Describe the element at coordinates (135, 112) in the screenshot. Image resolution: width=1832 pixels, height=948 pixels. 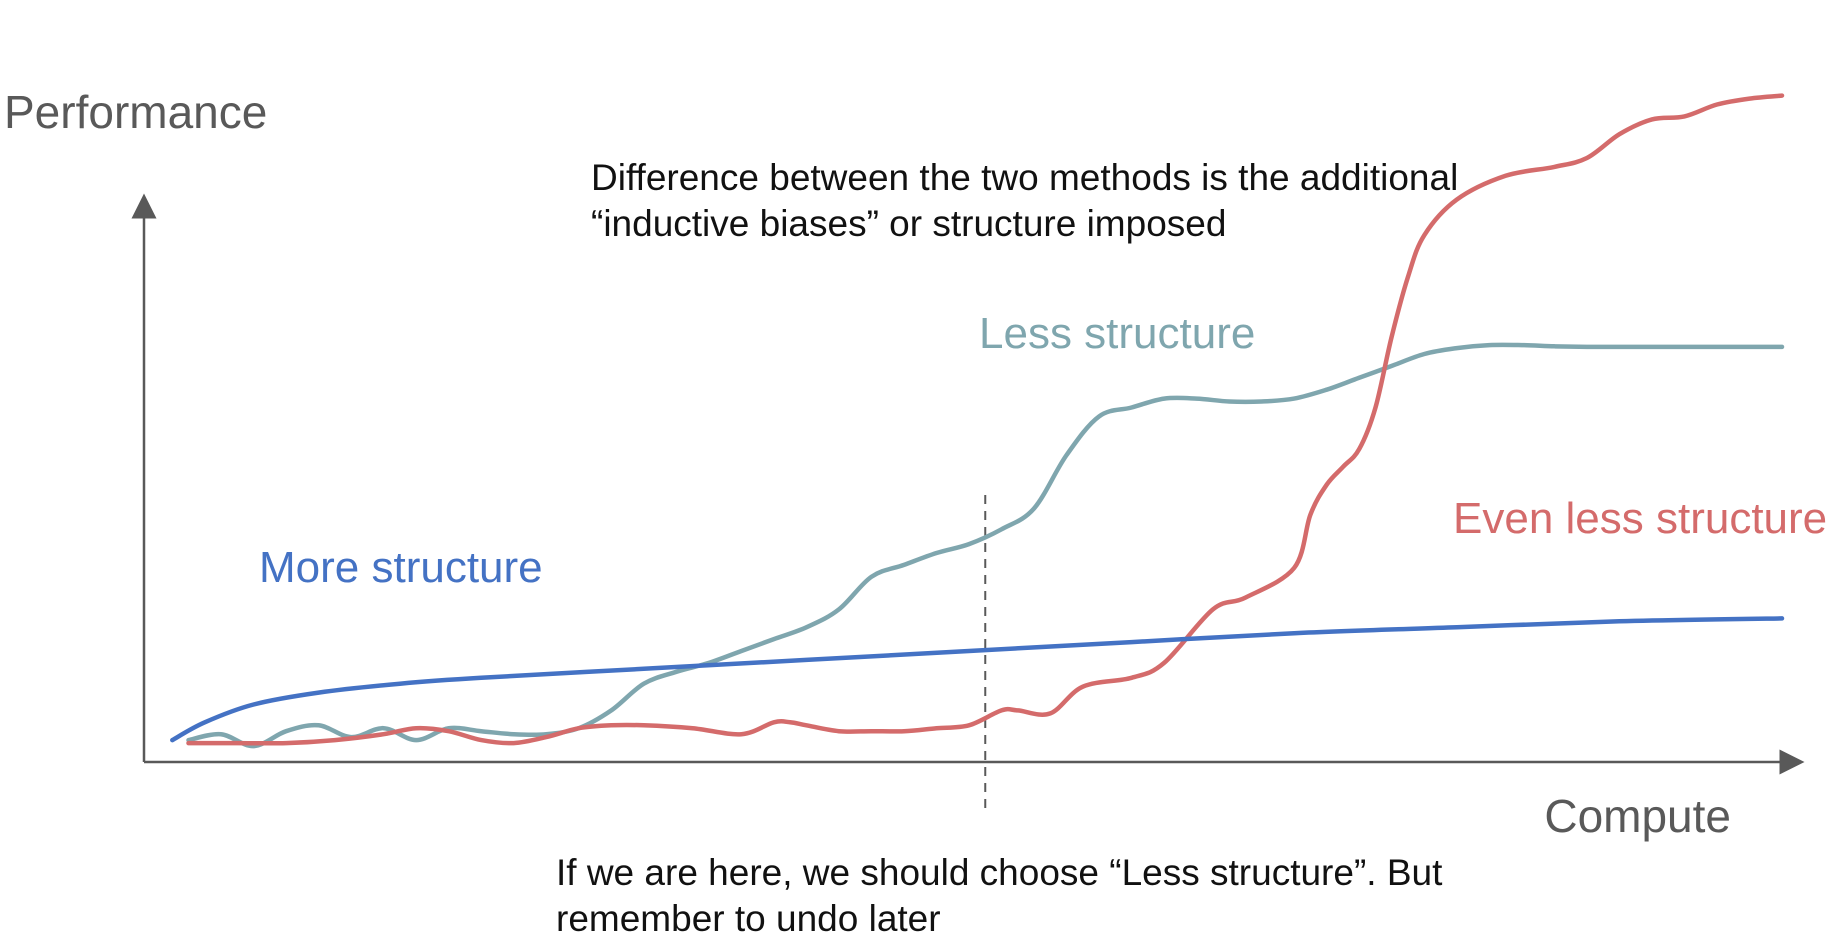
I see `y-axis-label: Performance` at that location.